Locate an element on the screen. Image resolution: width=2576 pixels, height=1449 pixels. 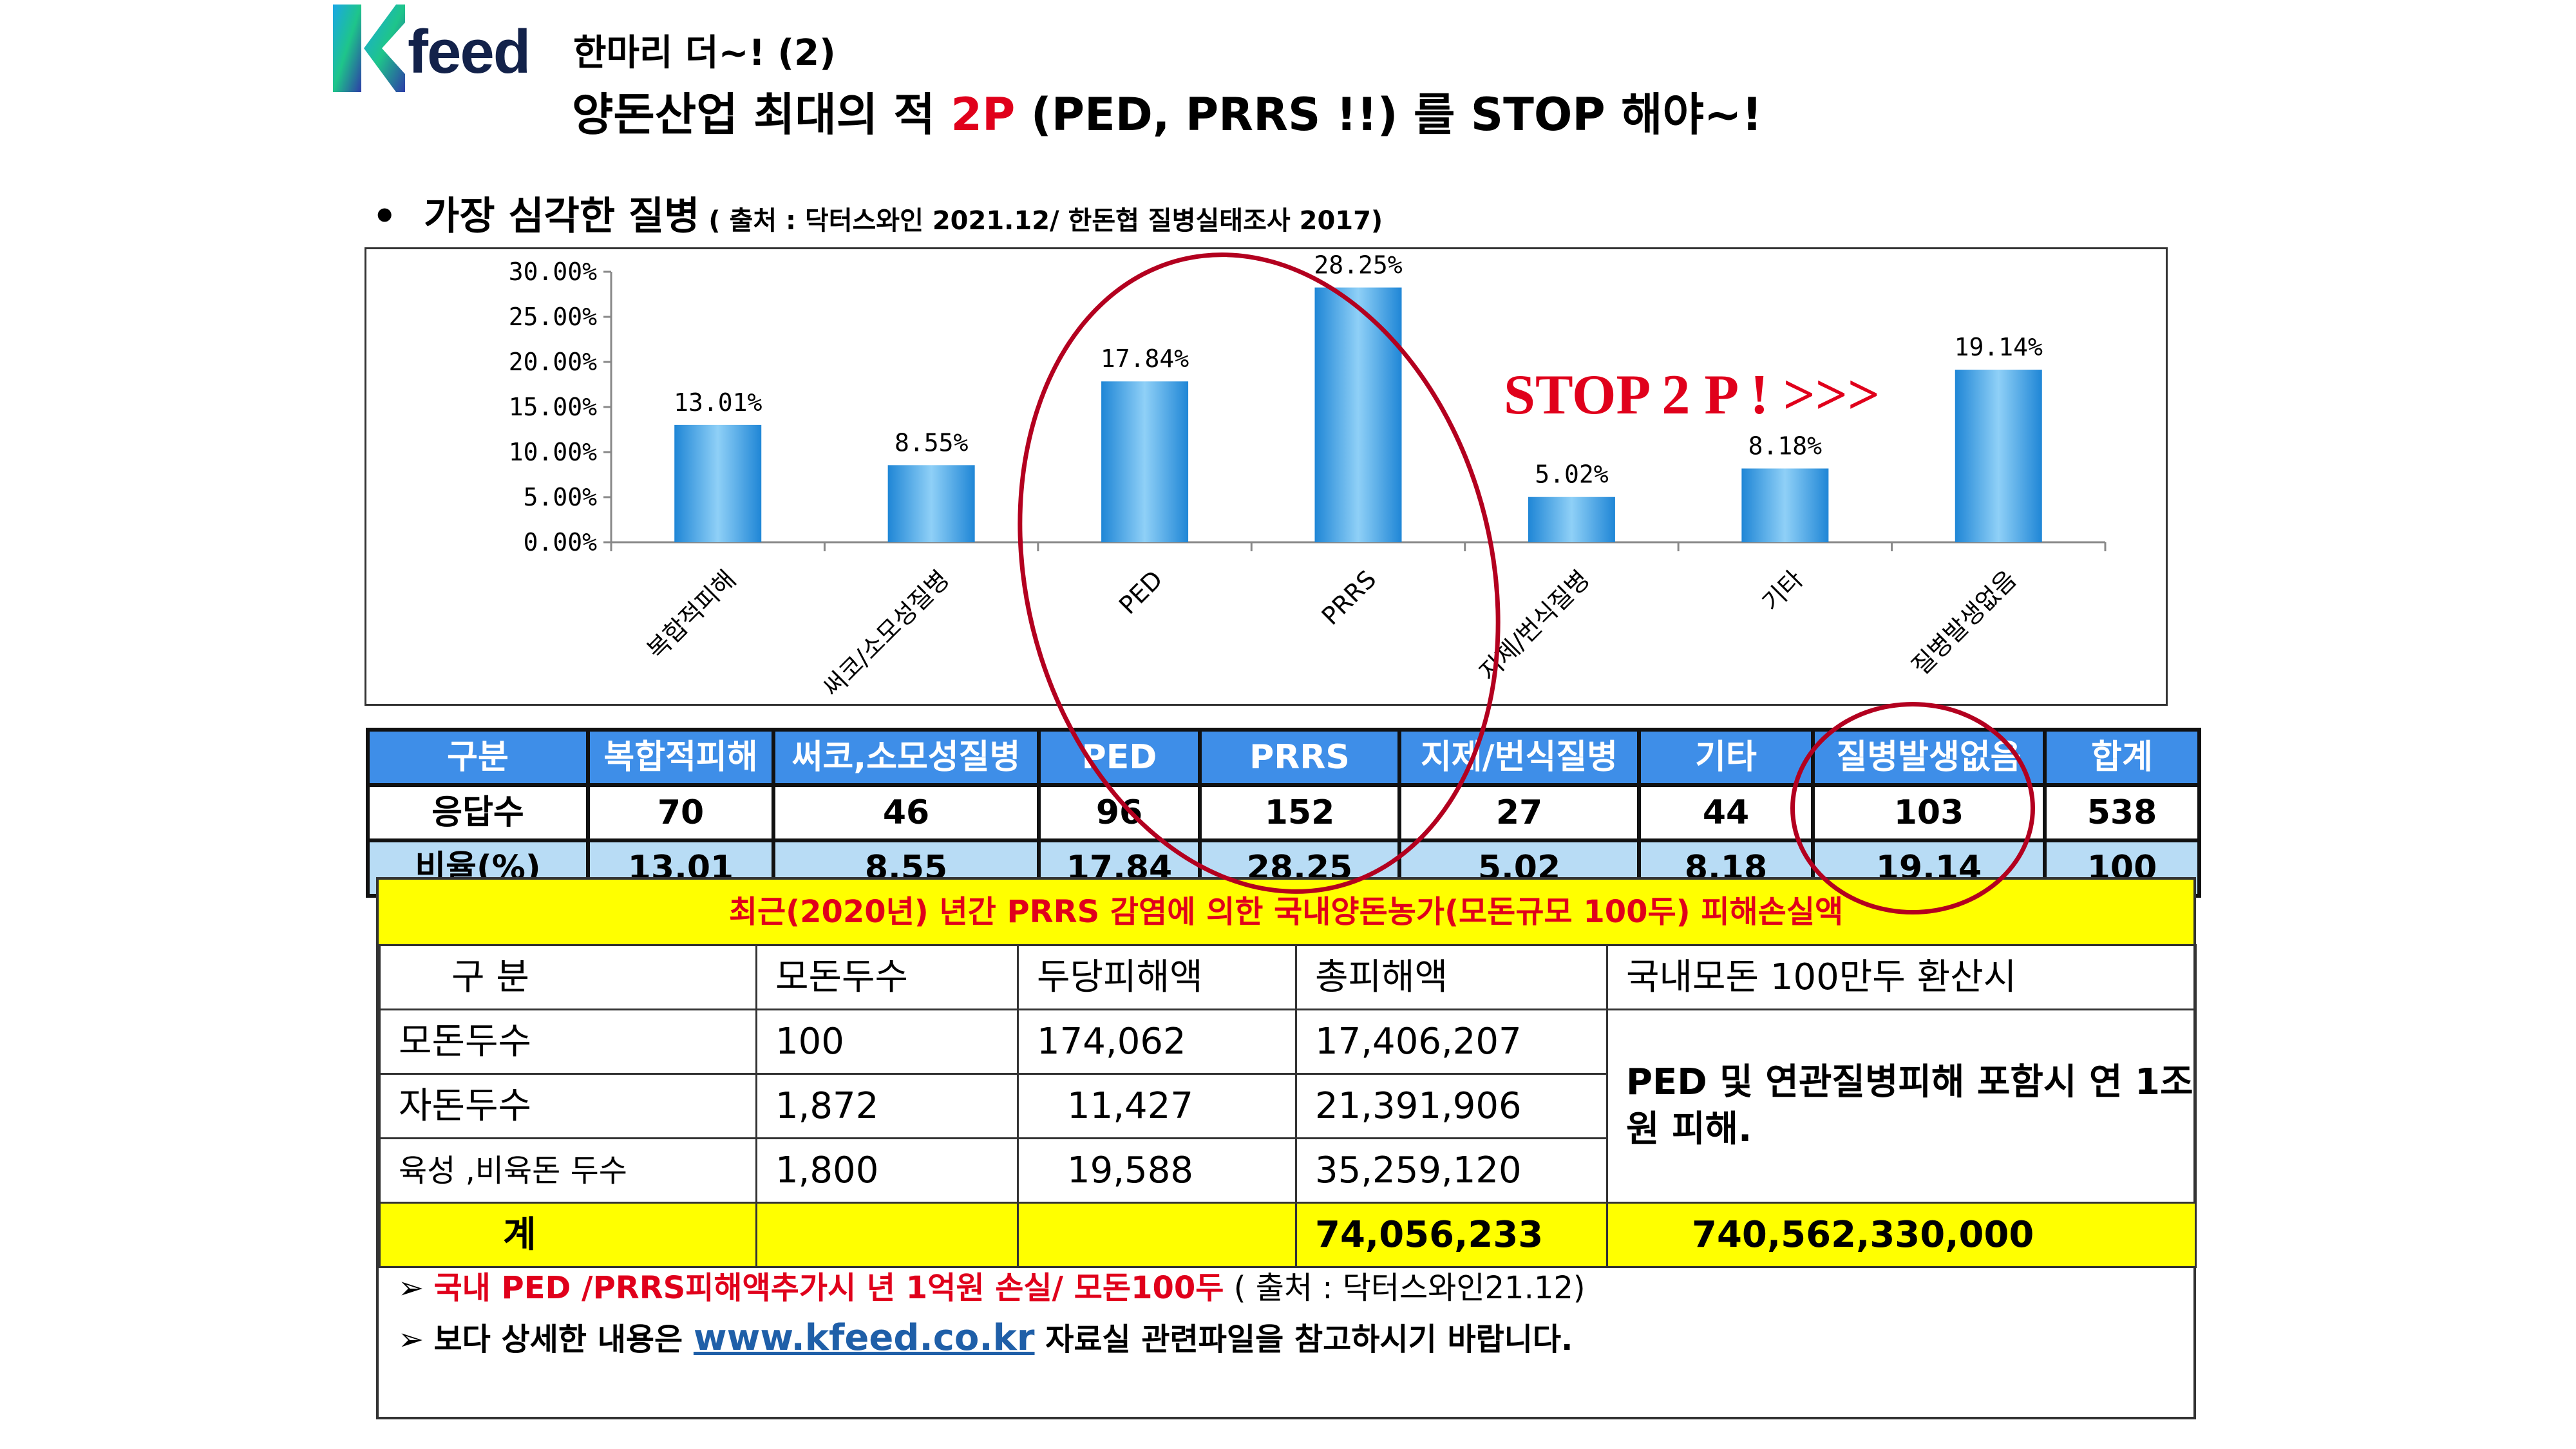
y-tick-label: 10.00% is located at coordinates (553, 452).